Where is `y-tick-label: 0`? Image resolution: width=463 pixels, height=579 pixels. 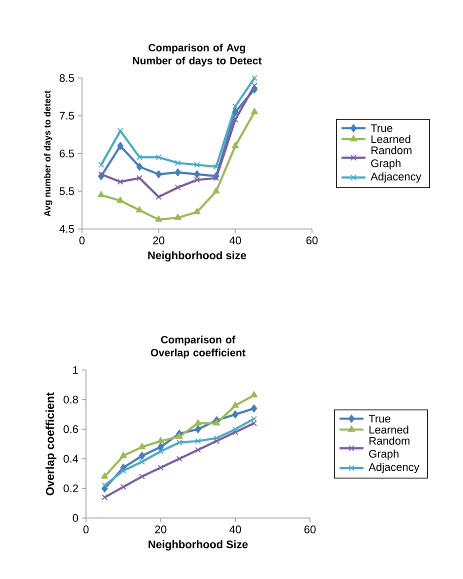 y-tick-label: 0 is located at coordinates (75, 518).